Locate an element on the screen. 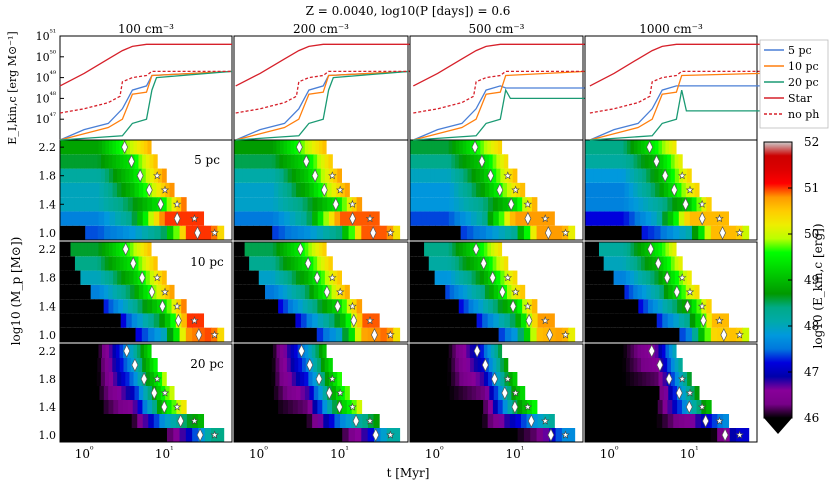  star-marker is located at coordinates (352, 305).